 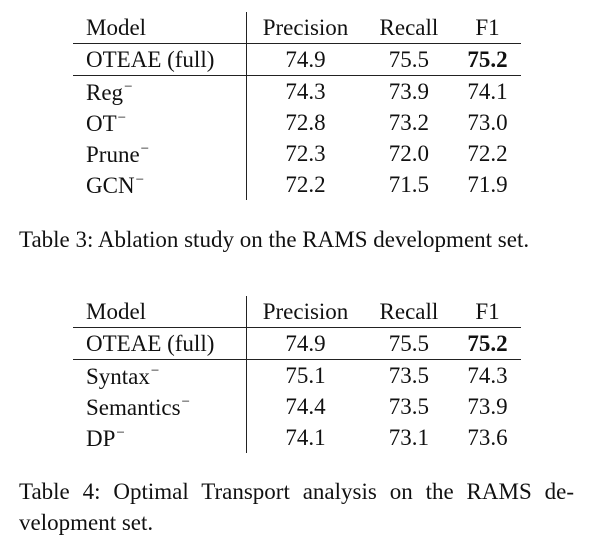 I want to click on table-row: Prune− 72.3 72.0 72.2, so click(x=297, y=153).